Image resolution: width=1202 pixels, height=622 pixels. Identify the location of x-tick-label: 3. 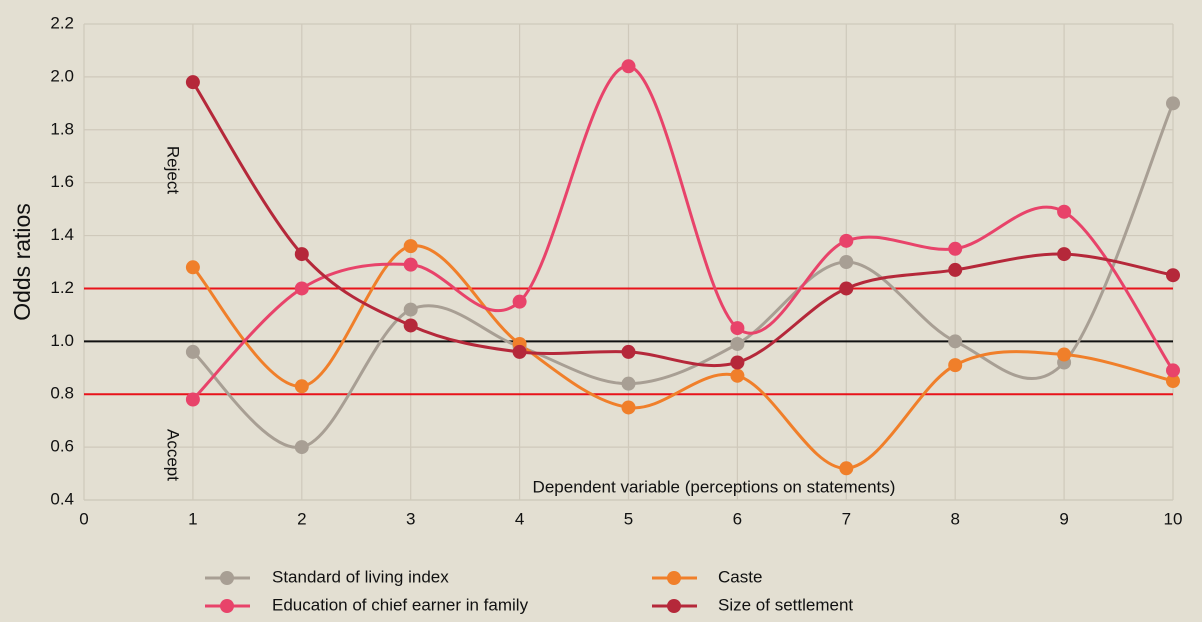
(410, 518).